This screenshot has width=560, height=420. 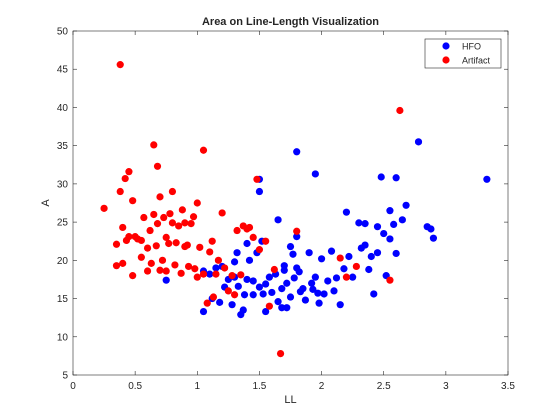 What do you see at coordinates (259, 386) in the screenshot?
I see `x-tick-label: 1.5` at bounding box center [259, 386].